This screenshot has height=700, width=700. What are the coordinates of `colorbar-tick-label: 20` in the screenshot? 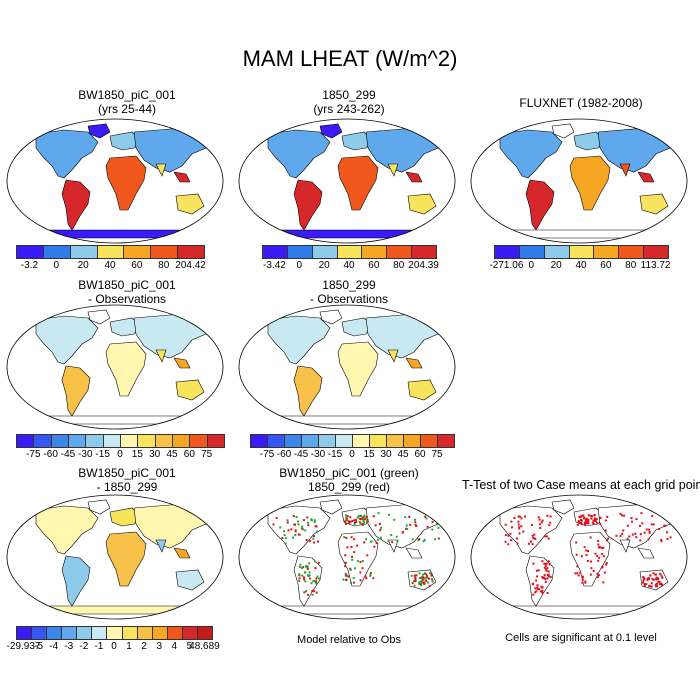 It's located at (83, 265).